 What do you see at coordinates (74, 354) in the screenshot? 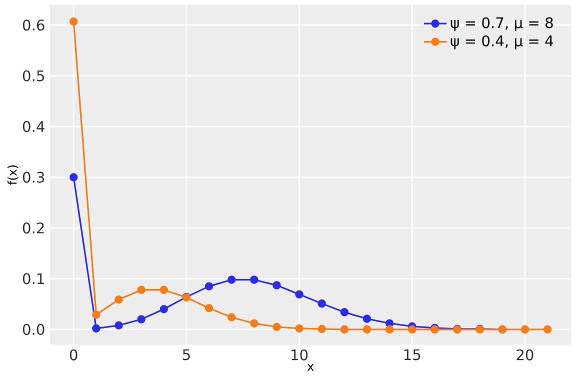
I see `x-tick-label: 0` at bounding box center [74, 354].